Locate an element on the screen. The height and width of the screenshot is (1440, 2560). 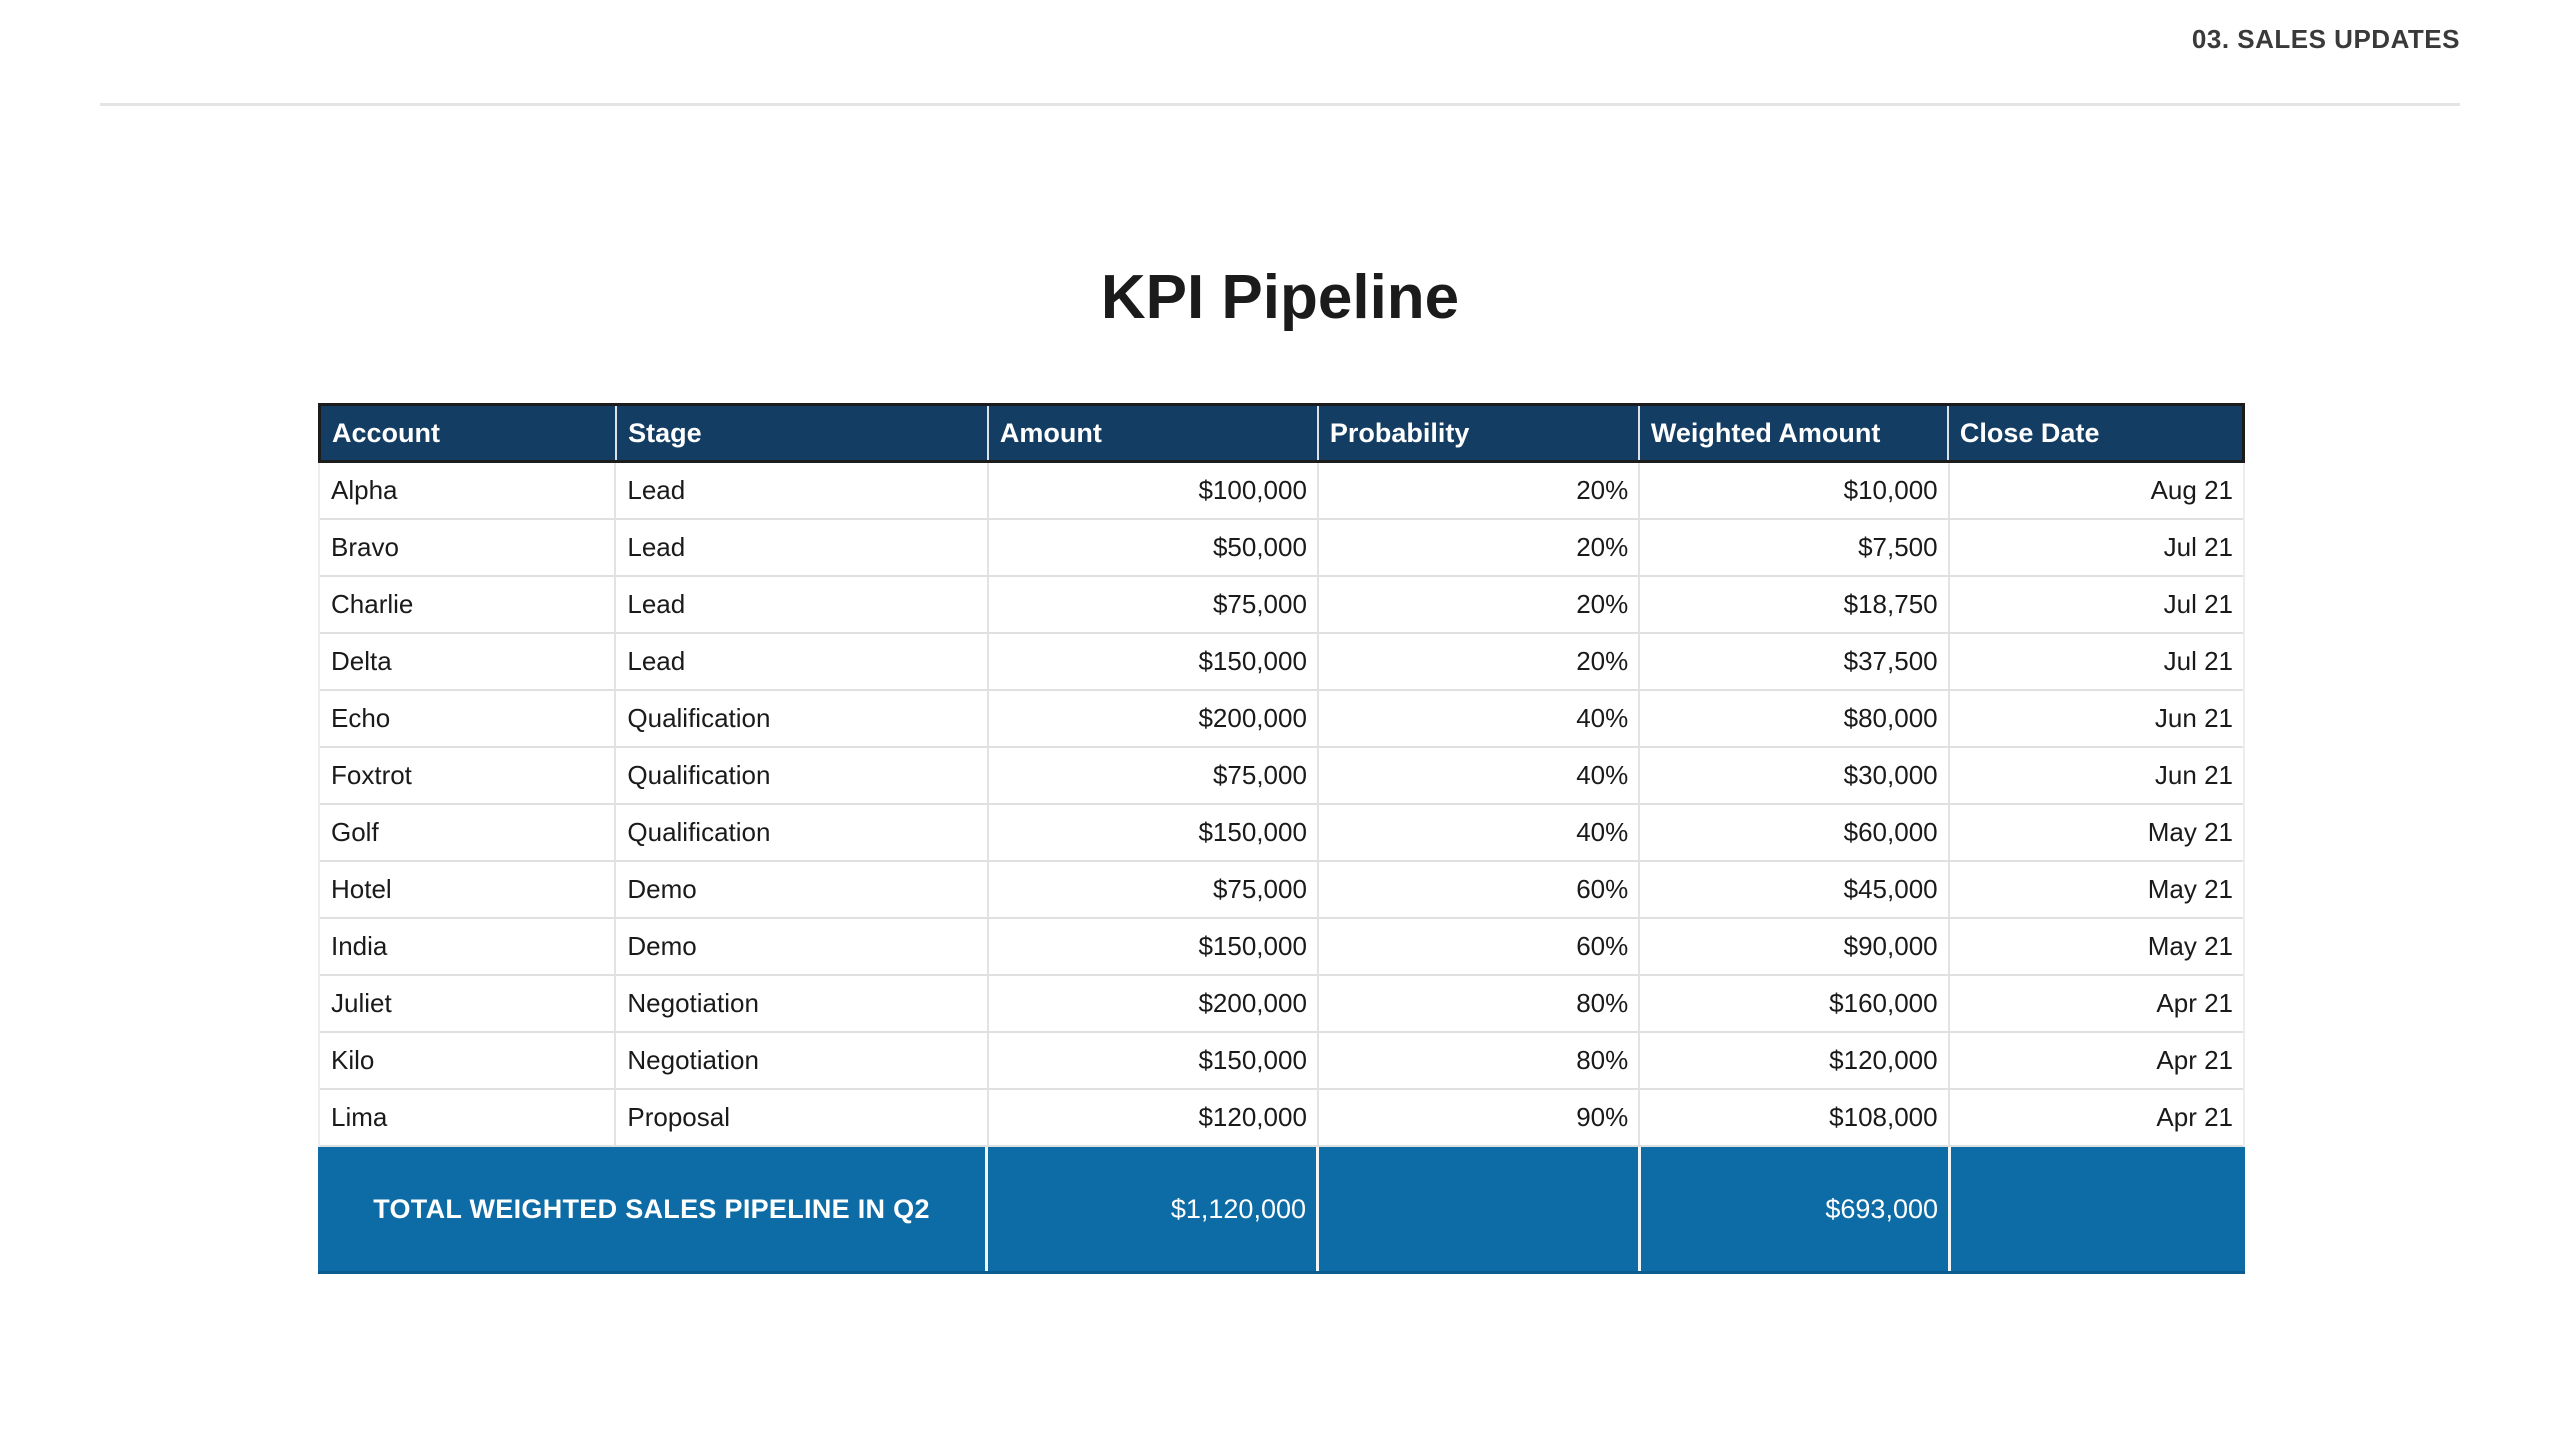
cell-account: Bravo is located at coordinates (468, 547).